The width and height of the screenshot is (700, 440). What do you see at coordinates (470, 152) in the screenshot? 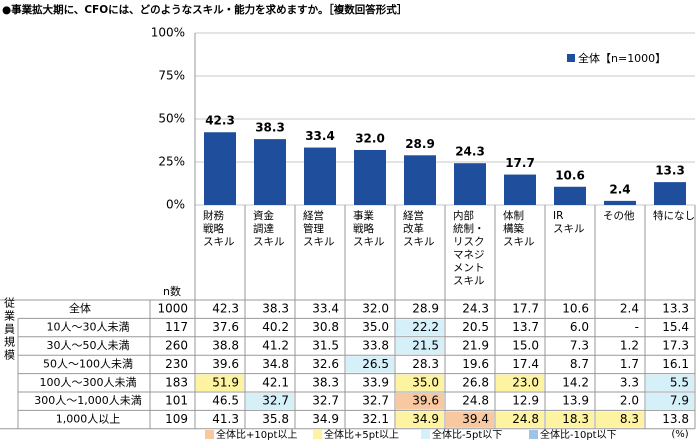
I see `value-label: 24.3` at bounding box center [470, 152].